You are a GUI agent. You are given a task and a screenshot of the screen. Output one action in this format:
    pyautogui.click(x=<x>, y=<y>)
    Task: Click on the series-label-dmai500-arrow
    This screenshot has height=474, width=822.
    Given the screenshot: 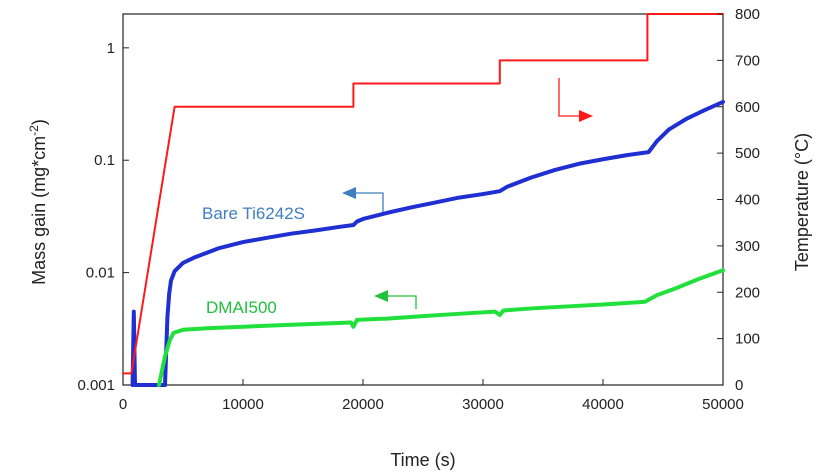 What is the action you would take?
    pyautogui.click(x=402, y=302)
    